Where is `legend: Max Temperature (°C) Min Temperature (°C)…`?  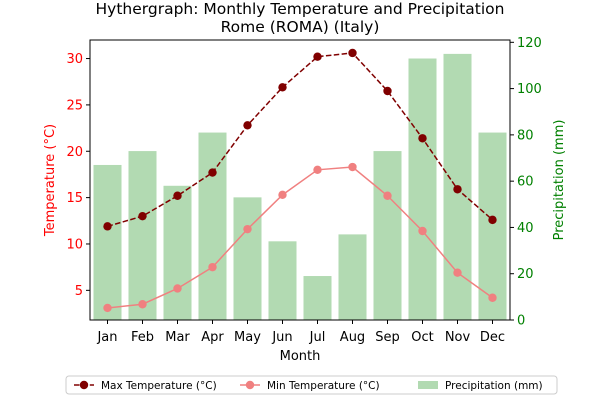 legend: Max Temperature (°C) Min Temperature (°C)… is located at coordinates (311, 385).